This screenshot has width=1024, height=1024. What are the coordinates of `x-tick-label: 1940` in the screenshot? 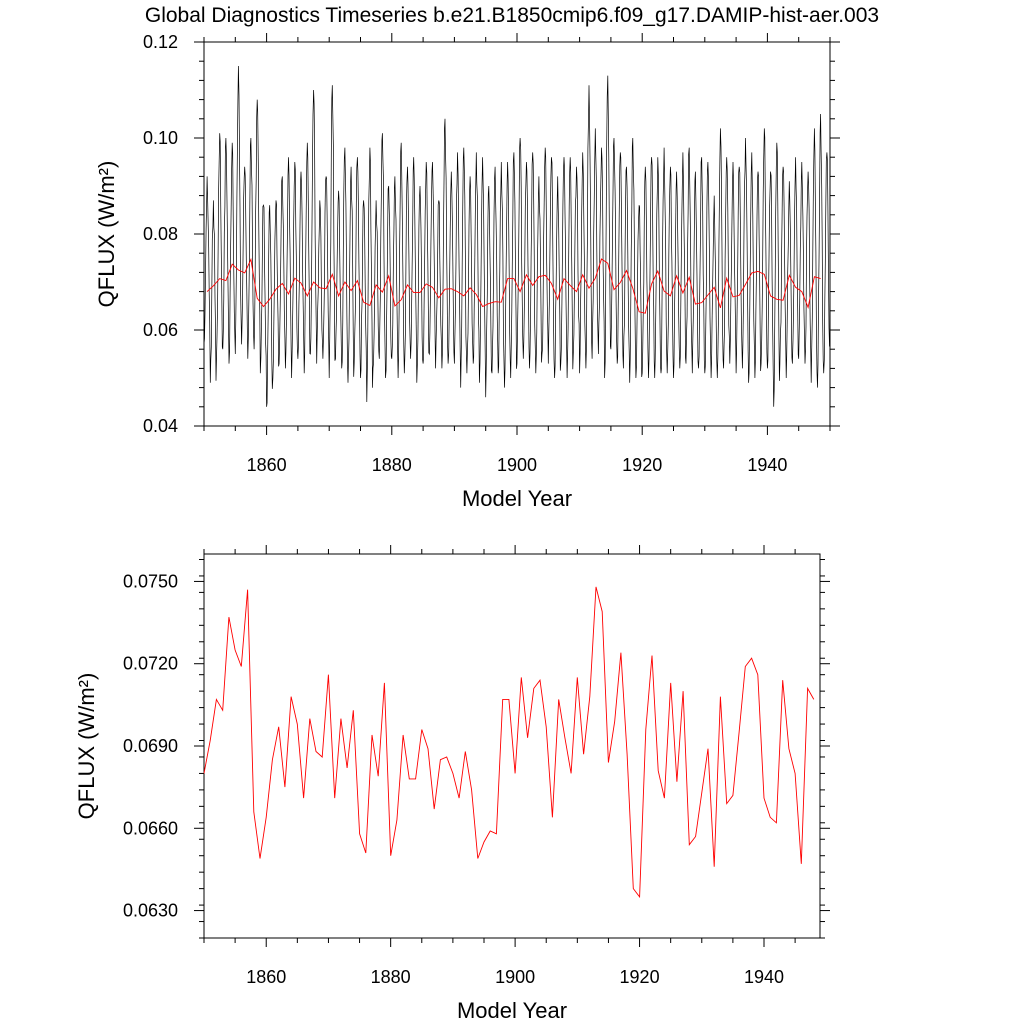 It's located at (767, 465).